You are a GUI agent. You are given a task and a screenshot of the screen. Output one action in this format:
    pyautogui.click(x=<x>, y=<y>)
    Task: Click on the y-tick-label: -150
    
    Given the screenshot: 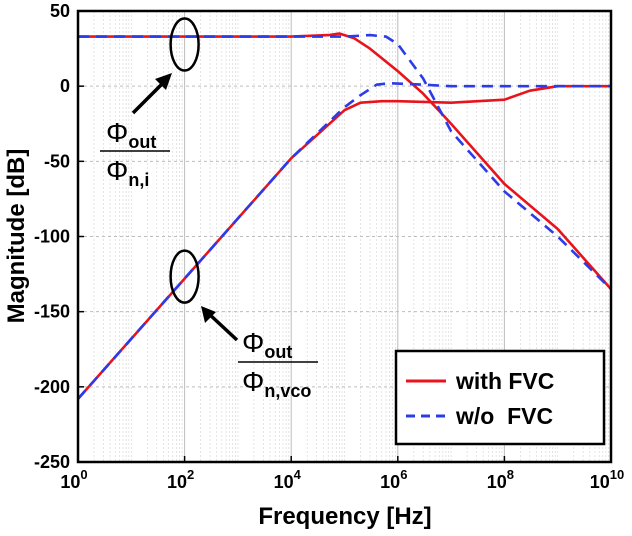 What is the action you would take?
    pyautogui.click(x=52, y=312)
    